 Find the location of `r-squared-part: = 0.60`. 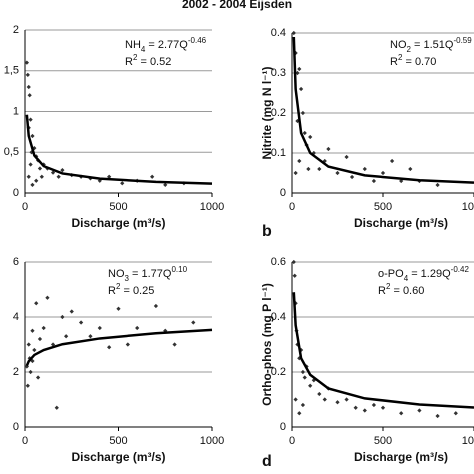

r-squared-part: = 0.60 is located at coordinates (407, 291).